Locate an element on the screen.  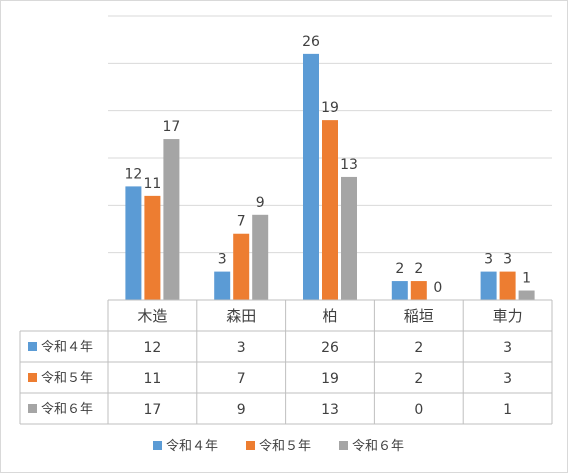
table-value: 1 is located at coordinates (507, 410).